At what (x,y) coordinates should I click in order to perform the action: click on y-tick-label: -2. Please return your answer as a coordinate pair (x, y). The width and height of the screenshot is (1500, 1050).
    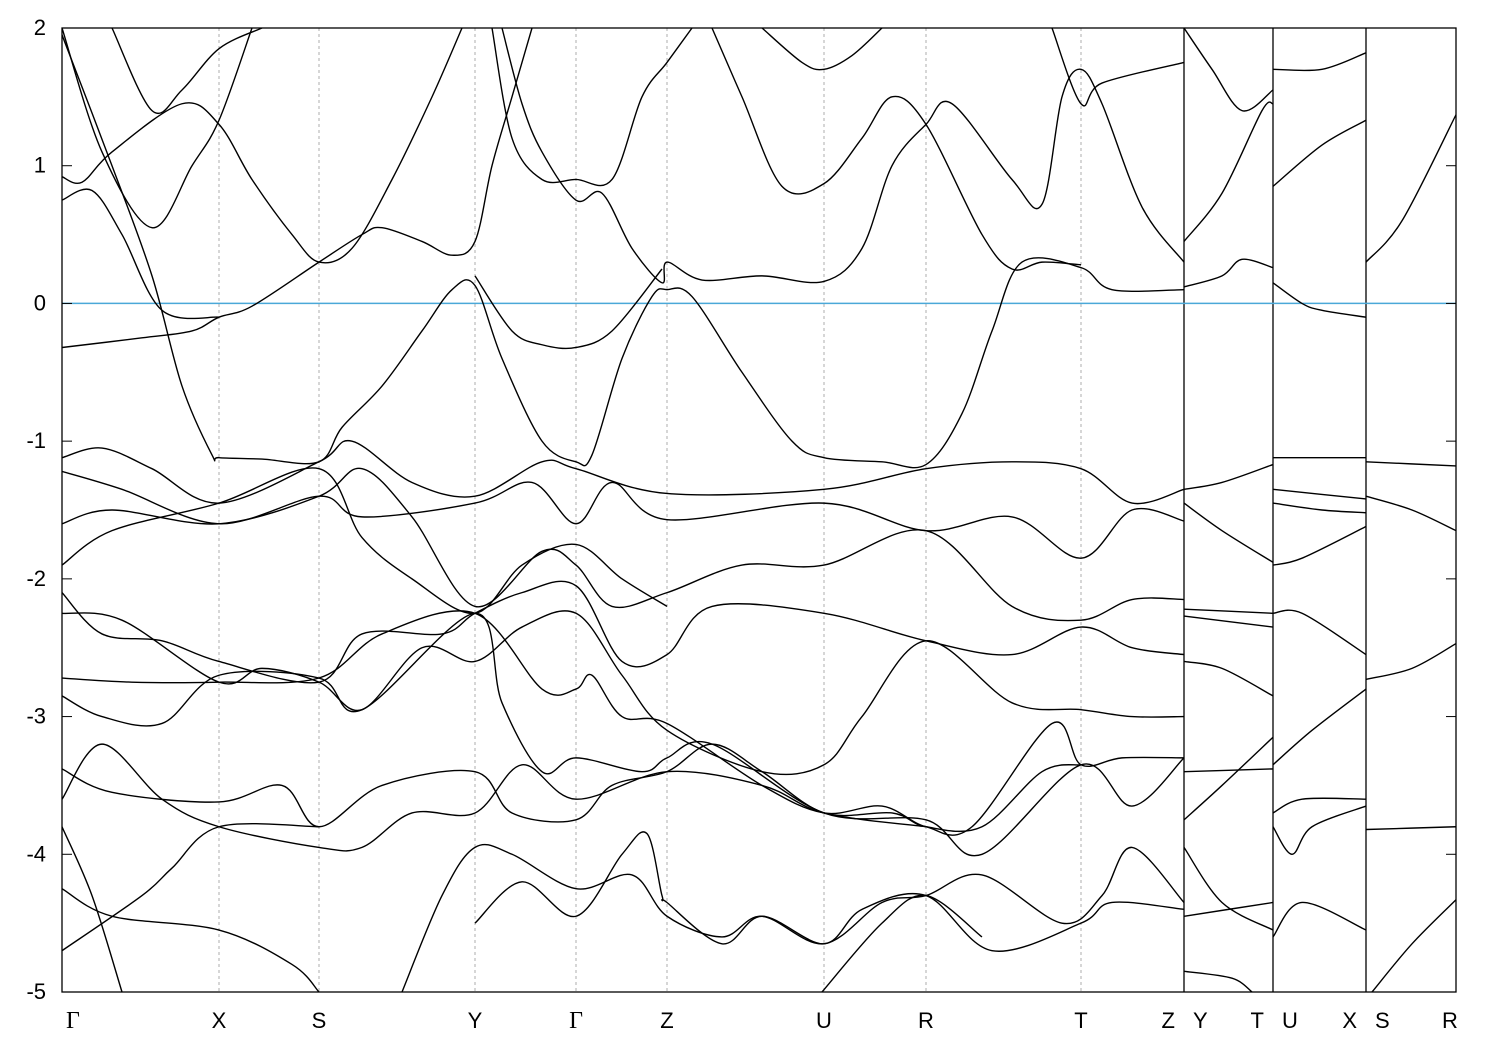
    Looking at the image, I should click on (36, 578).